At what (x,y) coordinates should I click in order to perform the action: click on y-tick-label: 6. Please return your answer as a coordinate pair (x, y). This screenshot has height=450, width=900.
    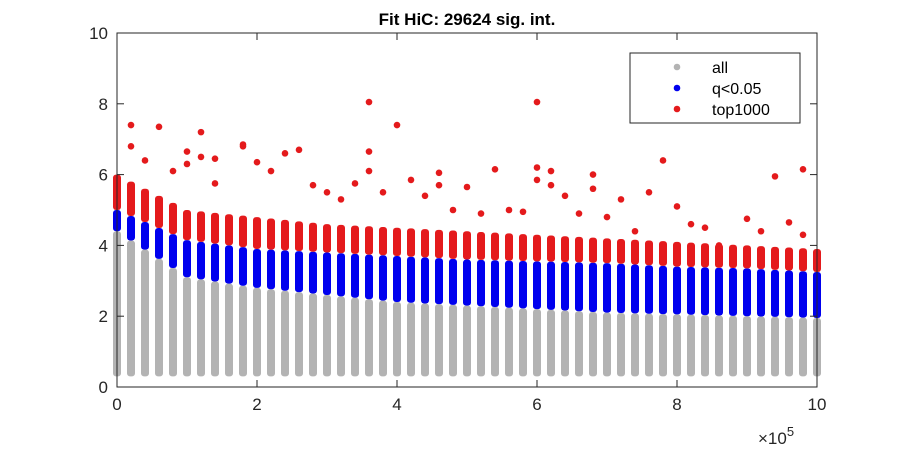
    Looking at the image, I should click on (103, 175).